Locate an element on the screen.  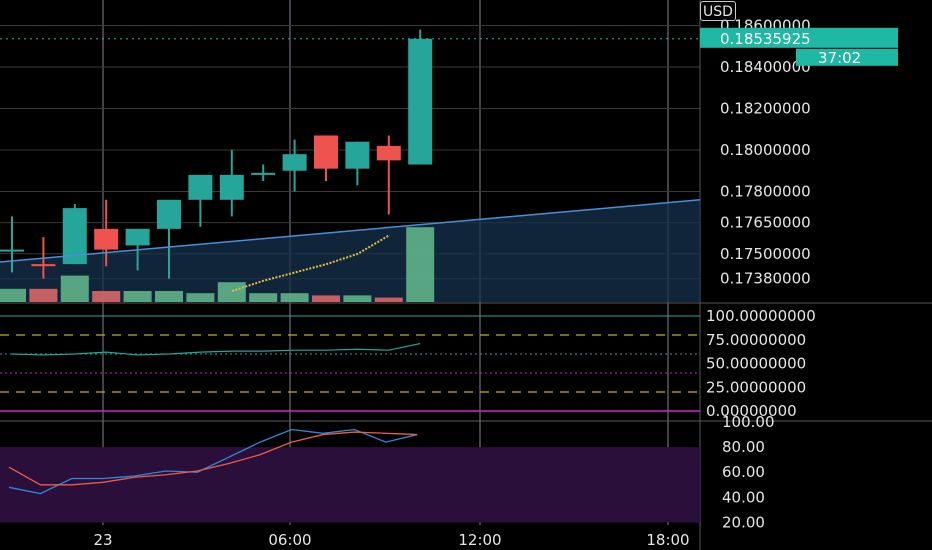
rsi-line is located at coordinates (216, 349).